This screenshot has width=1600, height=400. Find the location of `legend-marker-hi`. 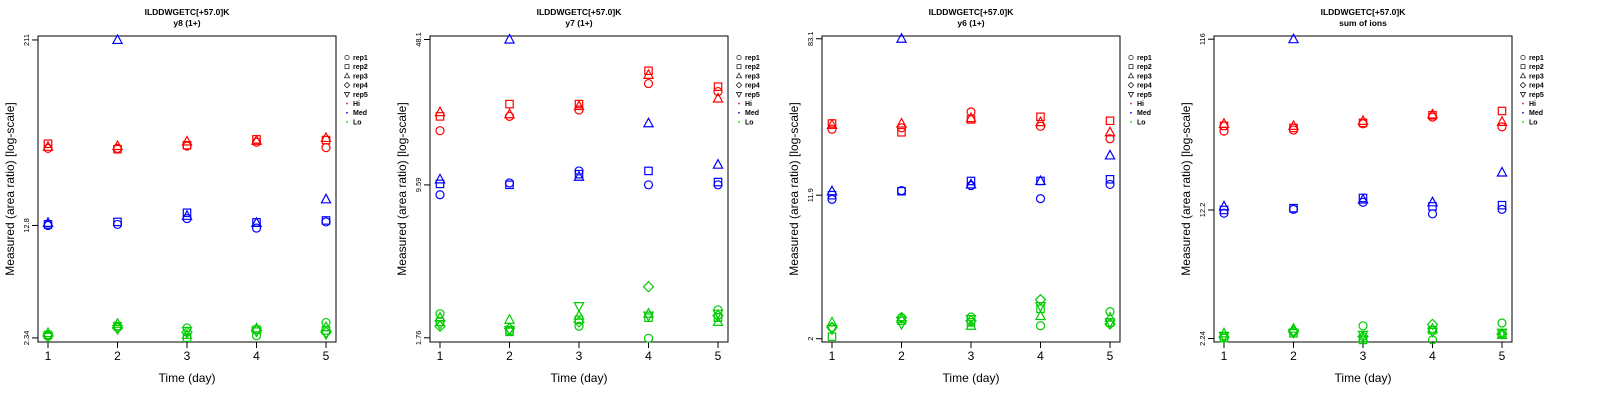

legend-marker-hi is located at coordinates (739, 103).